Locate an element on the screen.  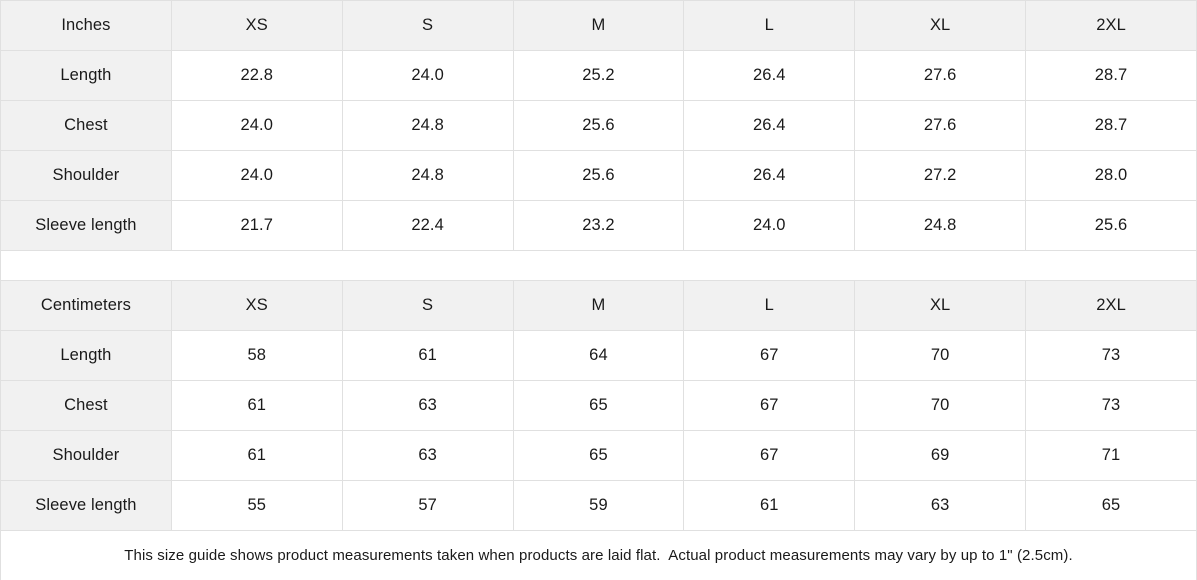
centimeters-sleeve-length-m: 59 is located at coordinates (598, 505).